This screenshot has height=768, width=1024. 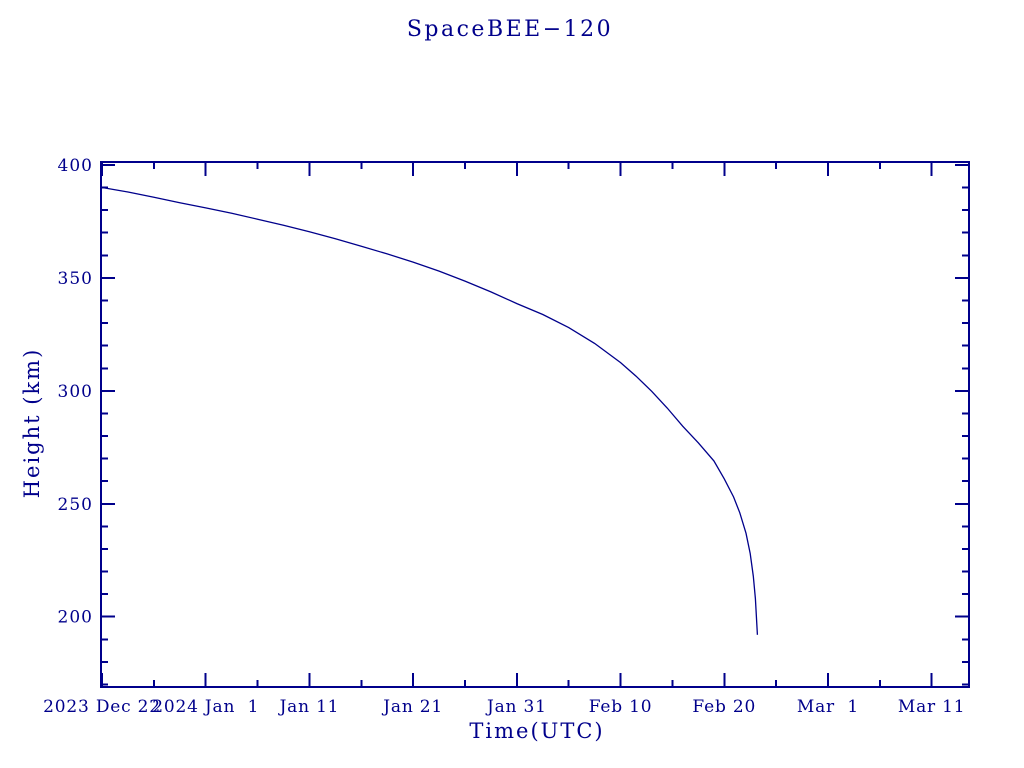 I want to click on x-tick-label: Mar 11, so click(x=932, y=707).